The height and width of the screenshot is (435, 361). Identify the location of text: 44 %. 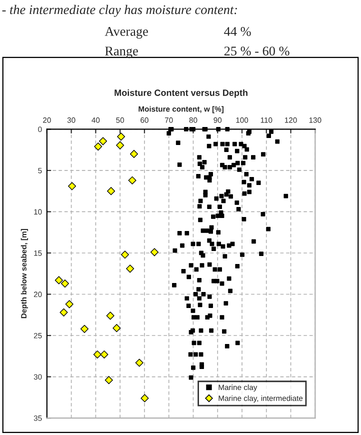
(237, 31).